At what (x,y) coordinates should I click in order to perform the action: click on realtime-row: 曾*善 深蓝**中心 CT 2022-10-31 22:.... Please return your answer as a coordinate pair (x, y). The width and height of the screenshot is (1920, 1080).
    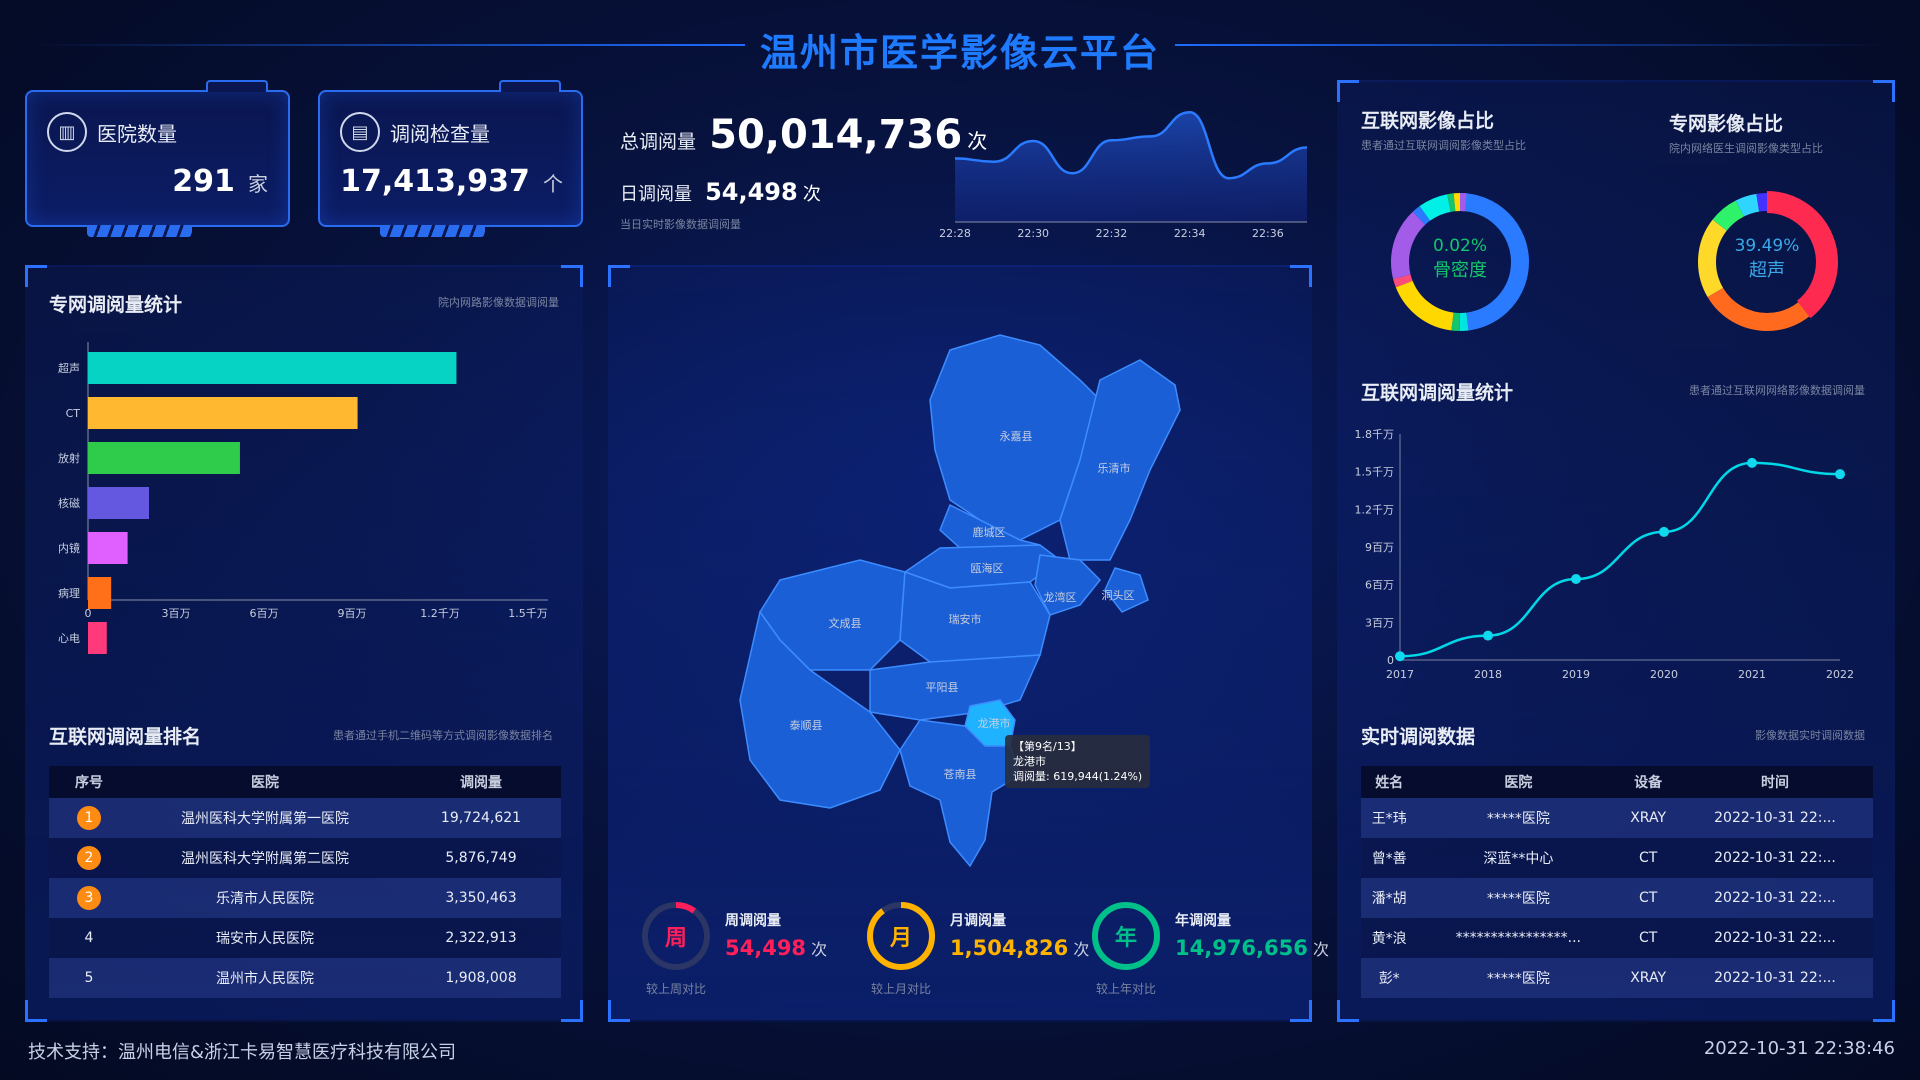
    Looking at the image, I should click on (1617, 858).